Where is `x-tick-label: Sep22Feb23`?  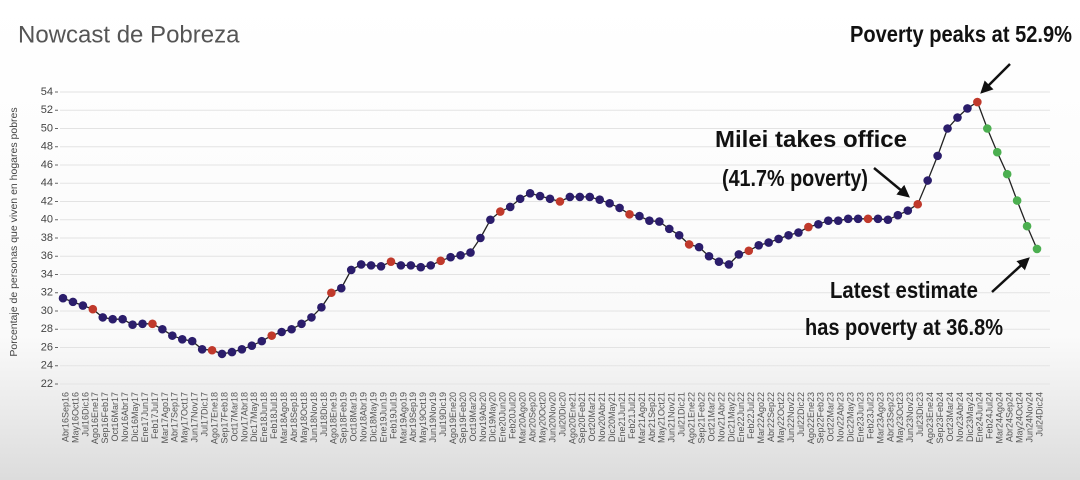 x-tick-label: Sep22Feb23 is located at coordinates (821, 418).